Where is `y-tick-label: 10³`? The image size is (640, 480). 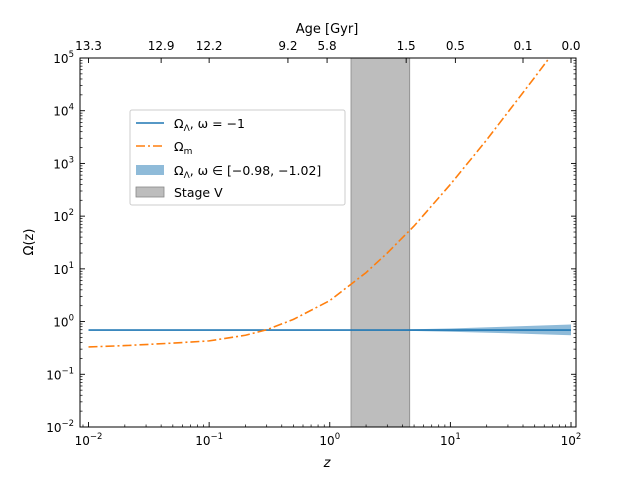 y-tick-label: 10³ is located at coordinates (63, 163).